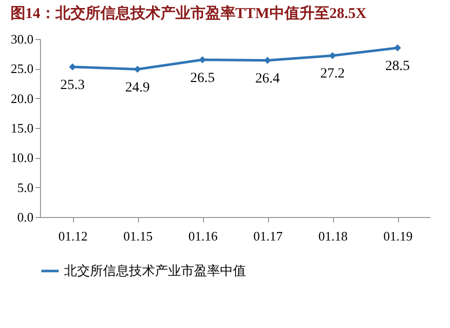 The image size is (450, 328). What do you see at coordinates (22, 98) in the screenshot?
I see `y-tick-label: 20.0` at bounding box center [22, 98].